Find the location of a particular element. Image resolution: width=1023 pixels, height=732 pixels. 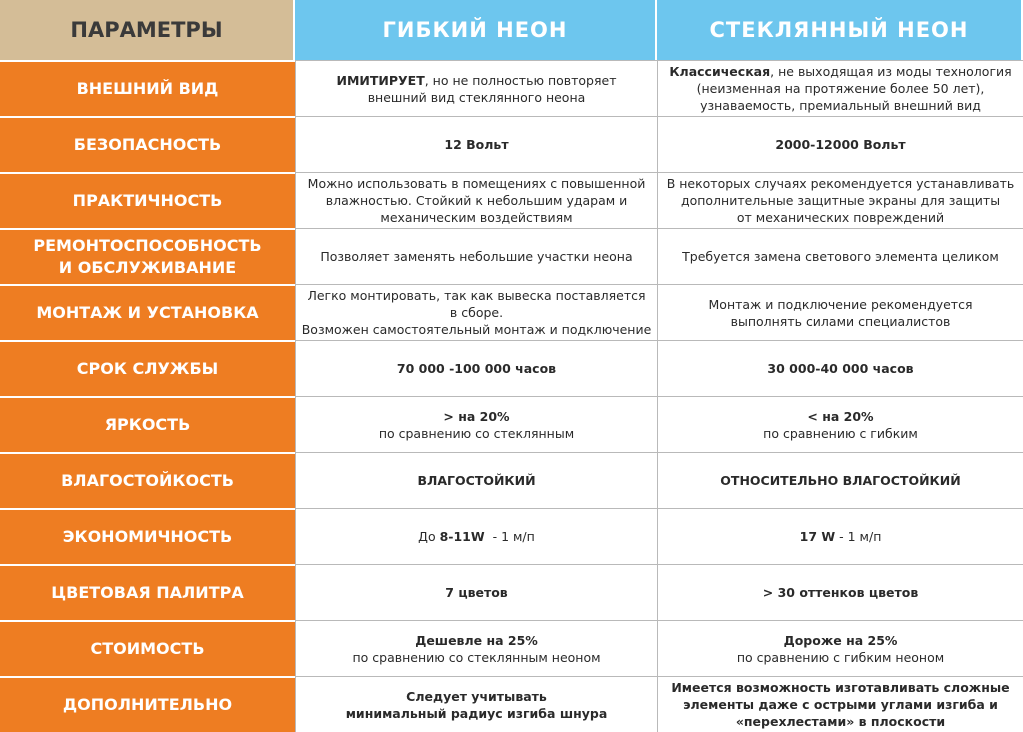

header-text: ПАРАМЕТРЫ is located at coordinates (146, 30).